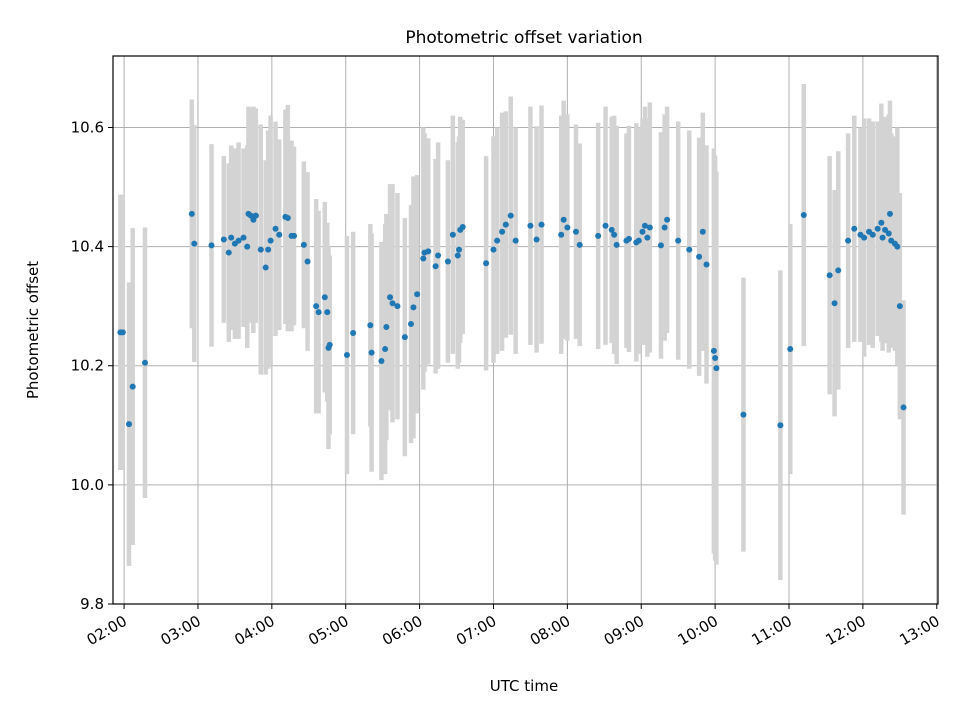 This screenshot has height=720, width=960. What do you see at coordinates (328, 630) in the screenshot?
I see `x-tick-label: 05:00` at bounding box center [328, 630].